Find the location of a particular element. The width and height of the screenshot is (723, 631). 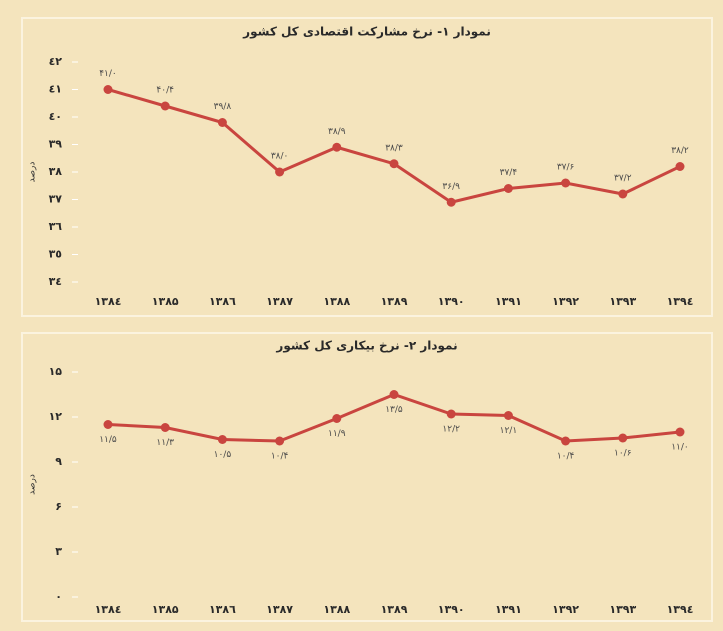

y-tick-label: ٣٥ is located at coordinates (56, 254).